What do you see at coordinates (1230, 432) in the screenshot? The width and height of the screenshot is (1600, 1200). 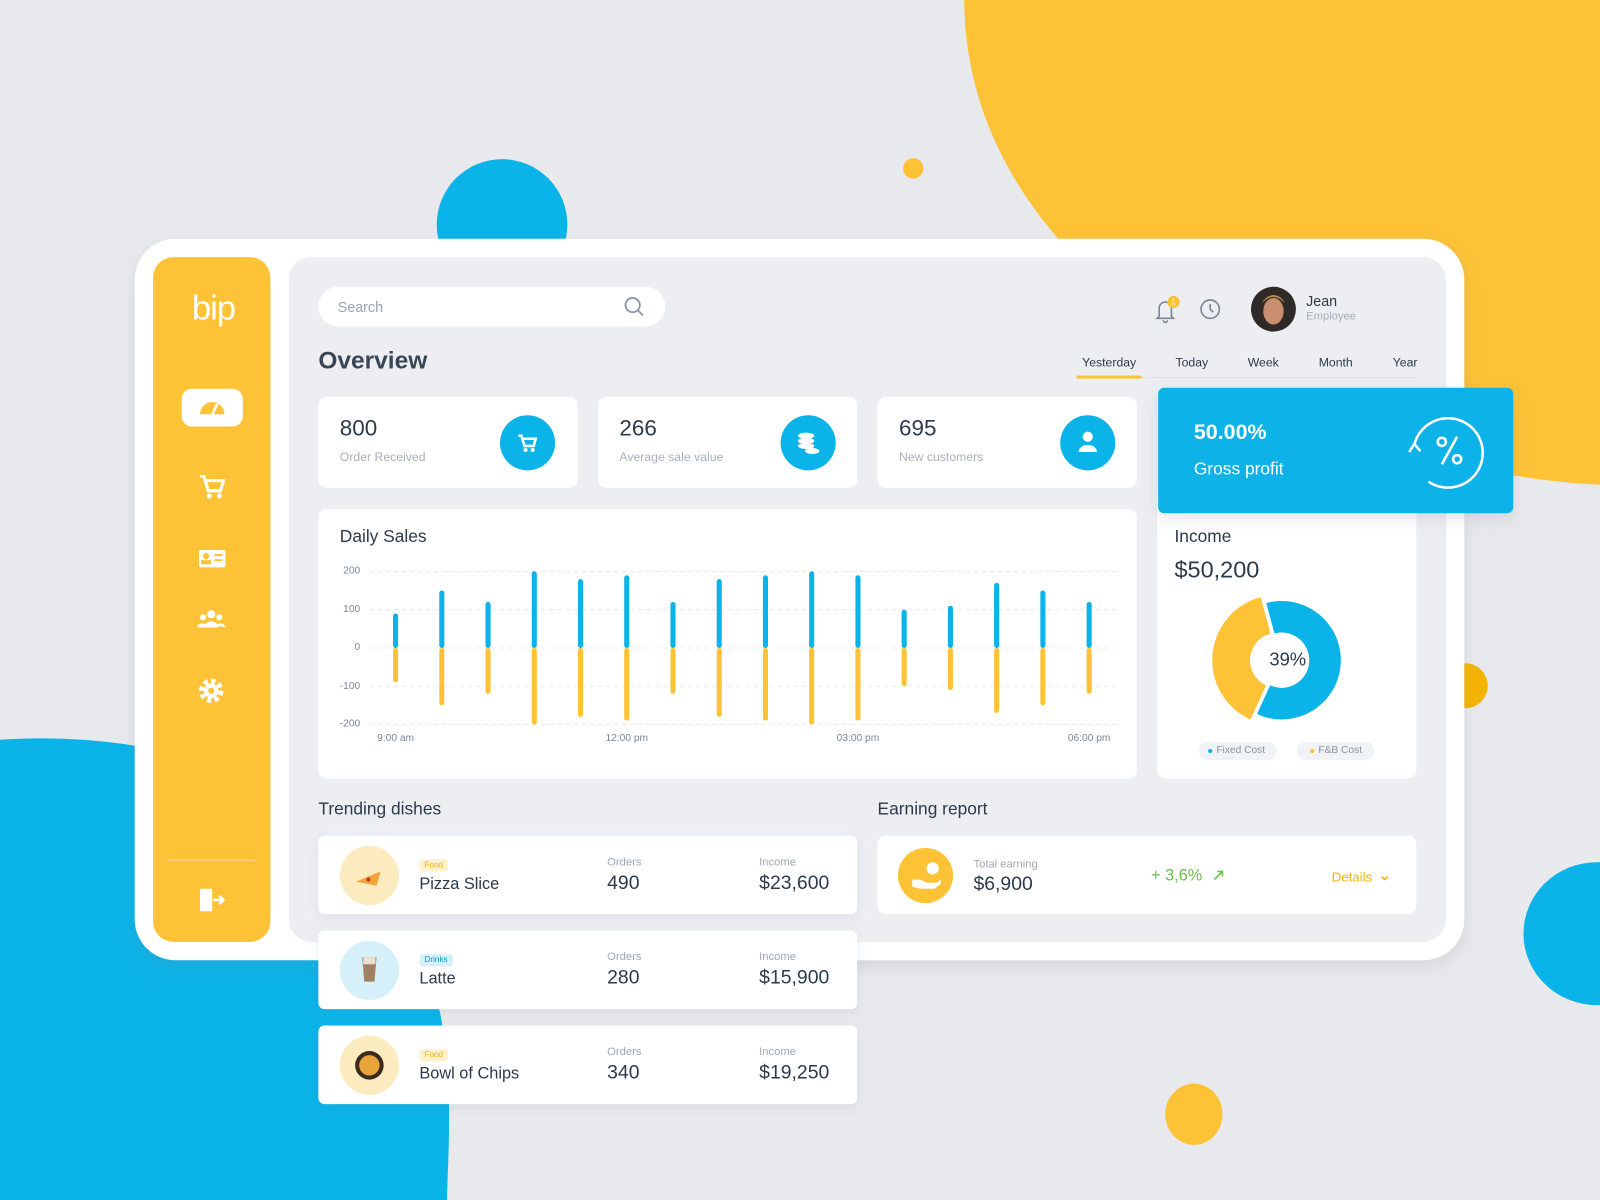 I see `gross-profit-value: 50.00%` at bounding box center [1230, 432].